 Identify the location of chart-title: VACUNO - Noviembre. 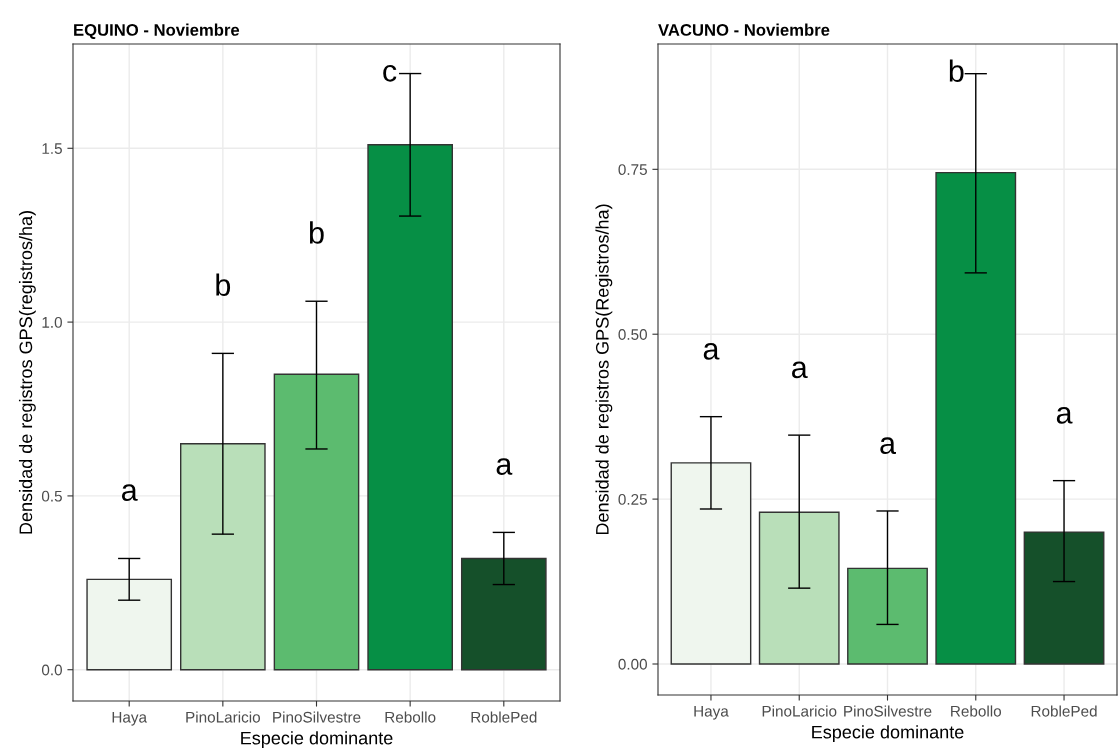
(744, 29).